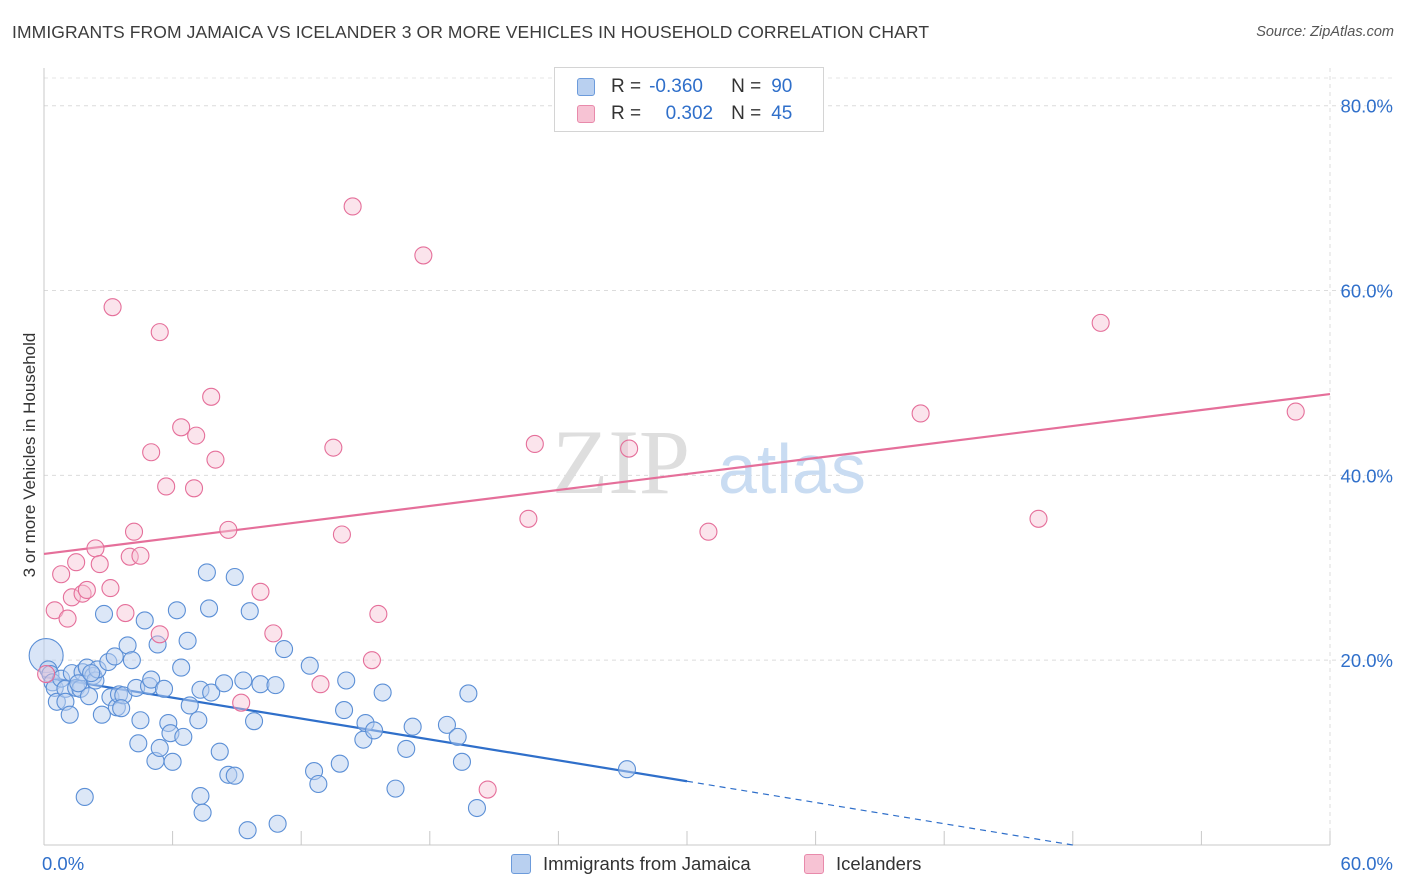 The width and height of the screenshot is (1406, 892). What do you see at coordinates (689, 113) in the screenshot?
I see `r-value-iceland: 0.302` at bounding box center [689, 113].